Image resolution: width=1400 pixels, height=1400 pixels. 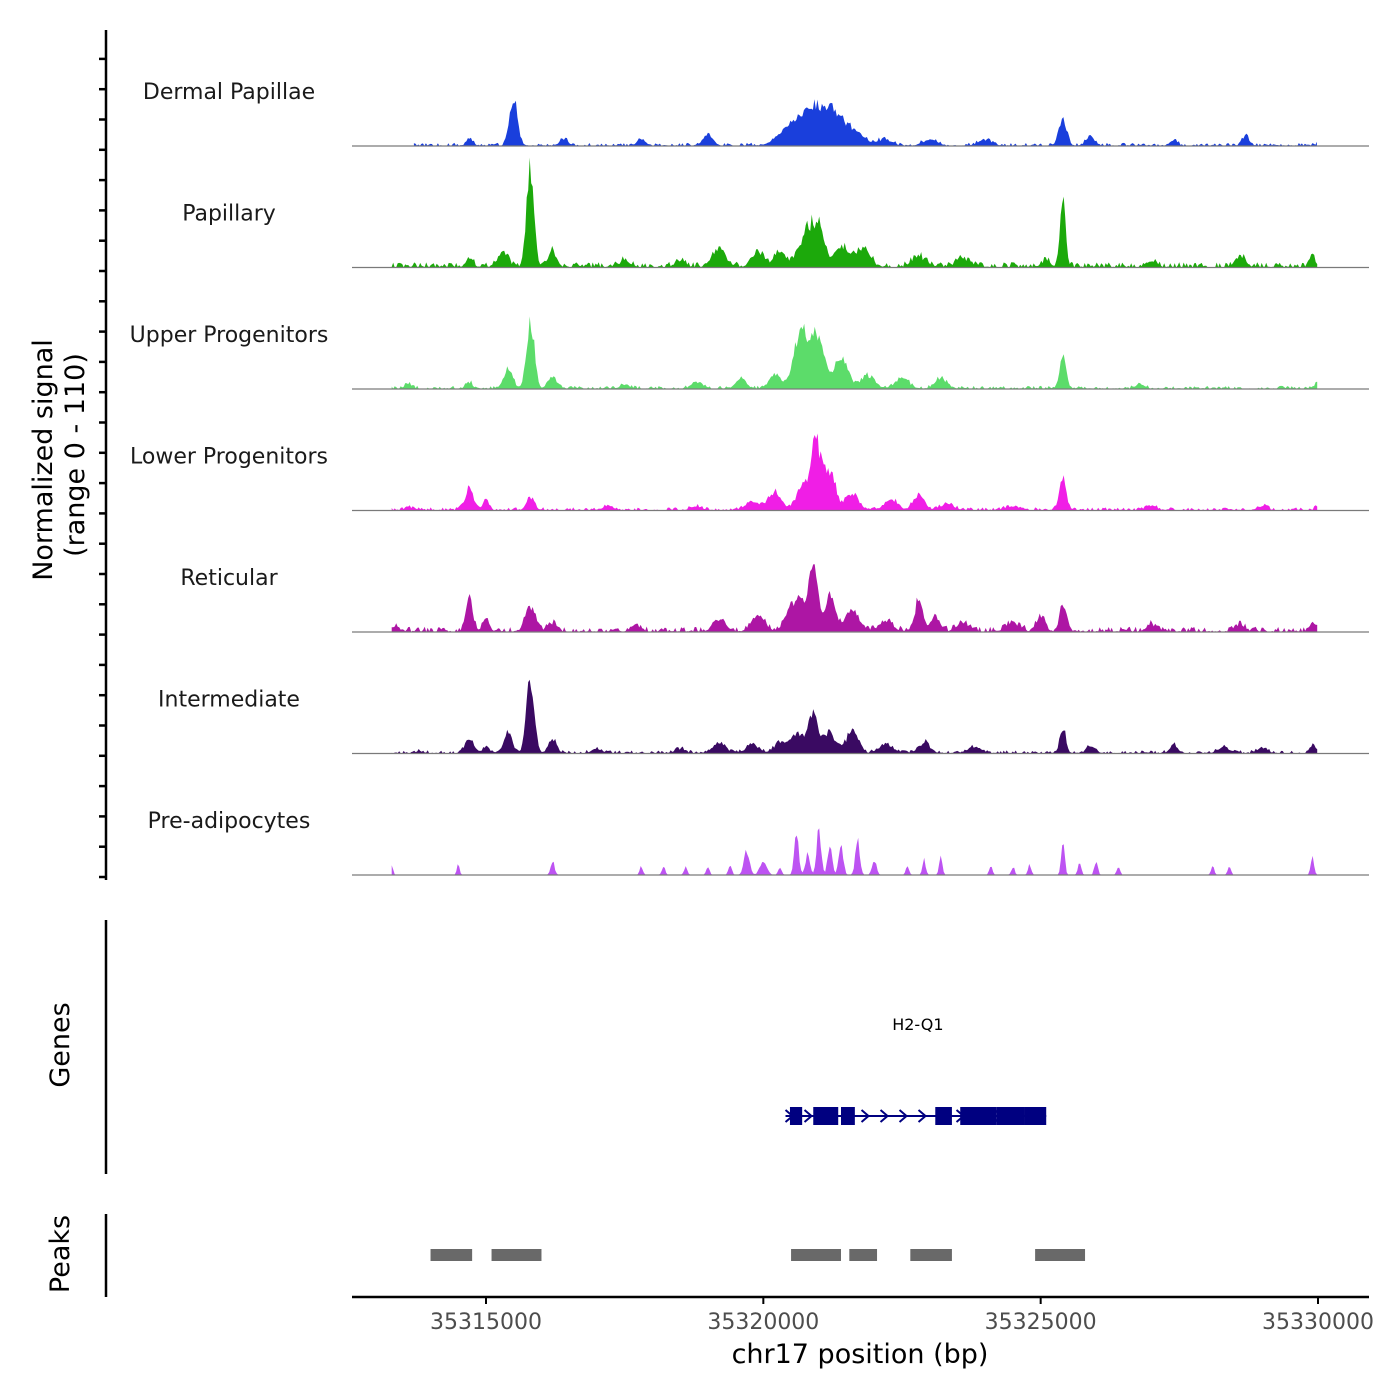 I want to click on coverage-track: Reticular, so click(x=774, y=598).